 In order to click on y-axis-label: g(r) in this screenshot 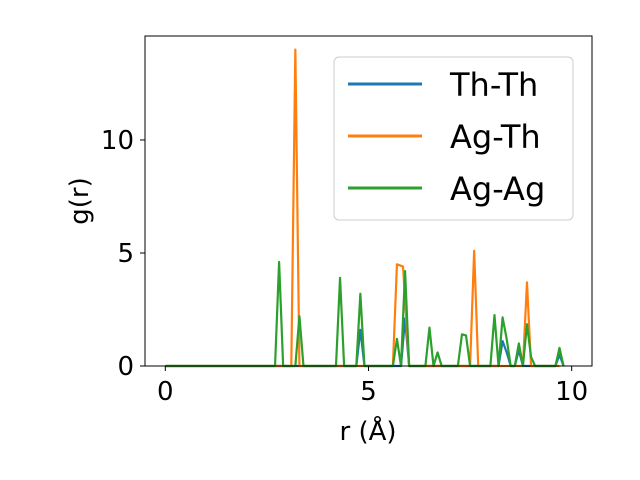, I will do `click(80, 200)`.